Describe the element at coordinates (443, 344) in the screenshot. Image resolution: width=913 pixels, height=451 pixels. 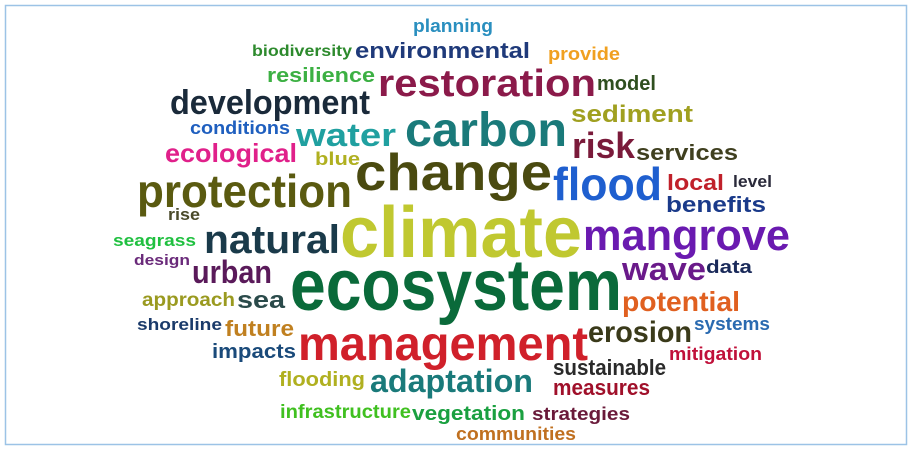
I see `word: management` at that location.